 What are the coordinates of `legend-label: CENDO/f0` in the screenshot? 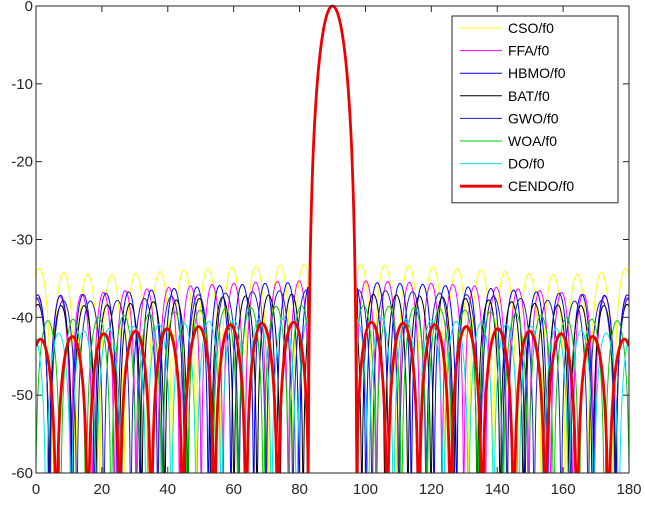 It's located at (541, 186).